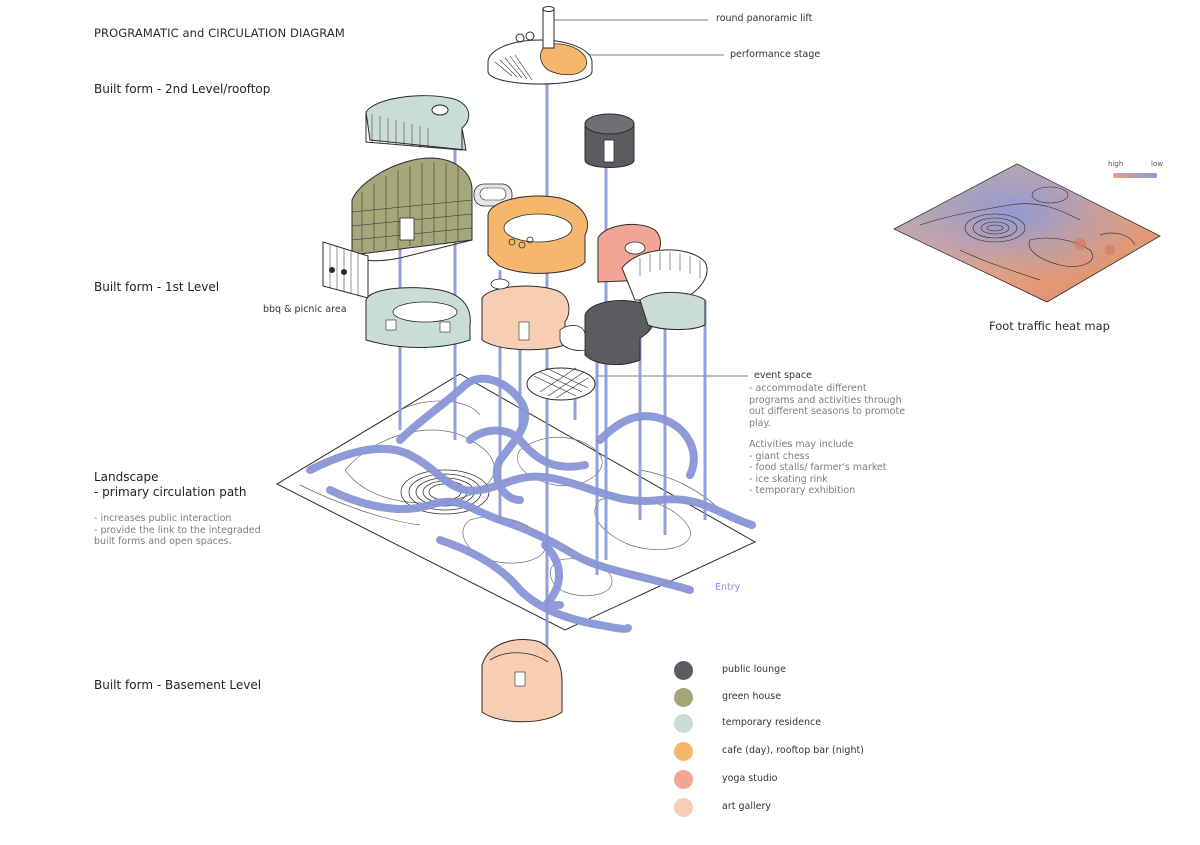 This screenshot has height=845, width=1200. Describe the element at coordinates (522, 681) in the screenshot. I see `basement-art-gallery` at that location.